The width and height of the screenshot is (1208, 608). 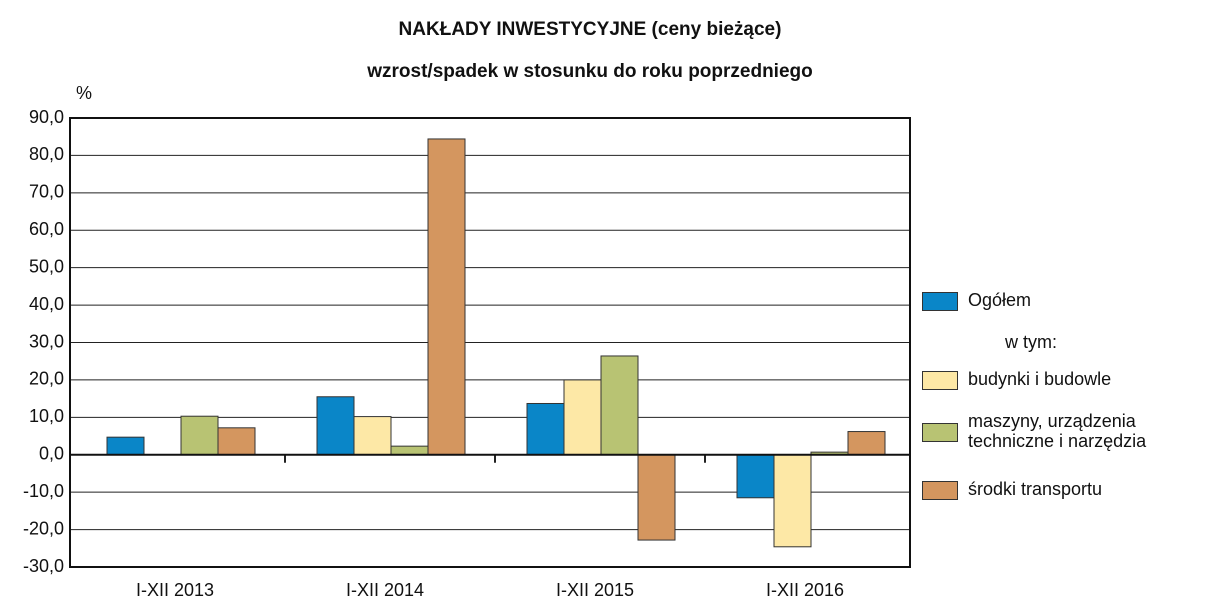 What do you see at coordinates (46, 341) in the screenshot?
I see `y-tick-label: 30,0` at bounding box center [46, 341].